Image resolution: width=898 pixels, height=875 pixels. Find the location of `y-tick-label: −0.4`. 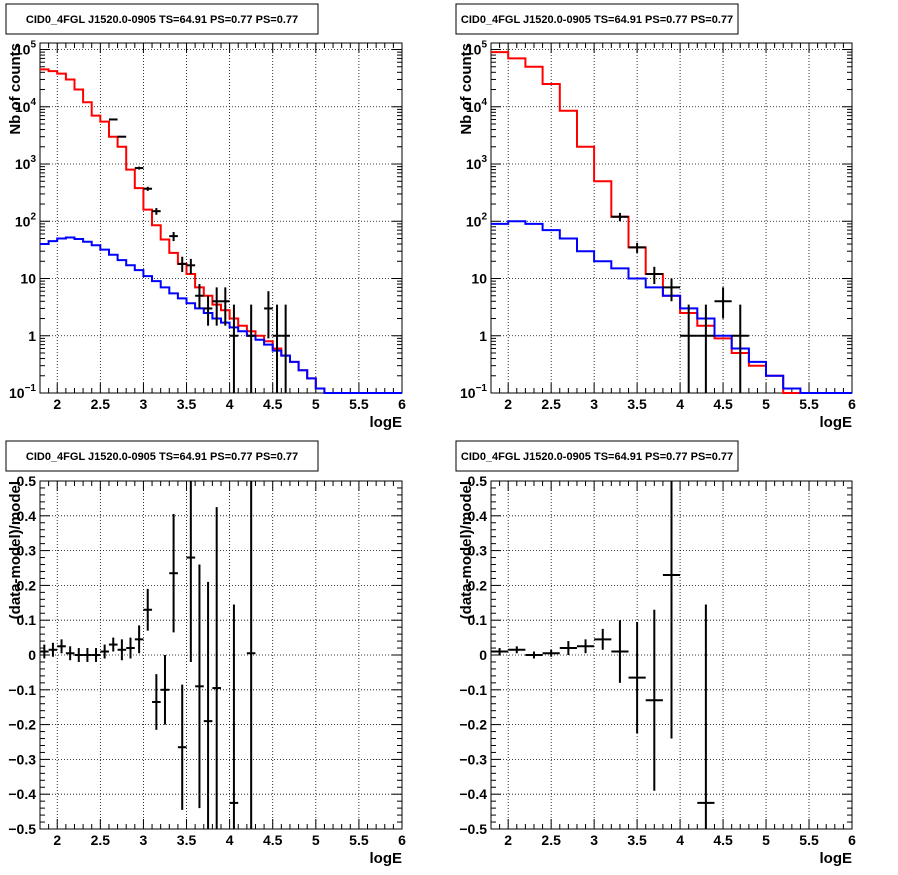

y-tick-label: −0.4 is located at coordinates (22, 794).